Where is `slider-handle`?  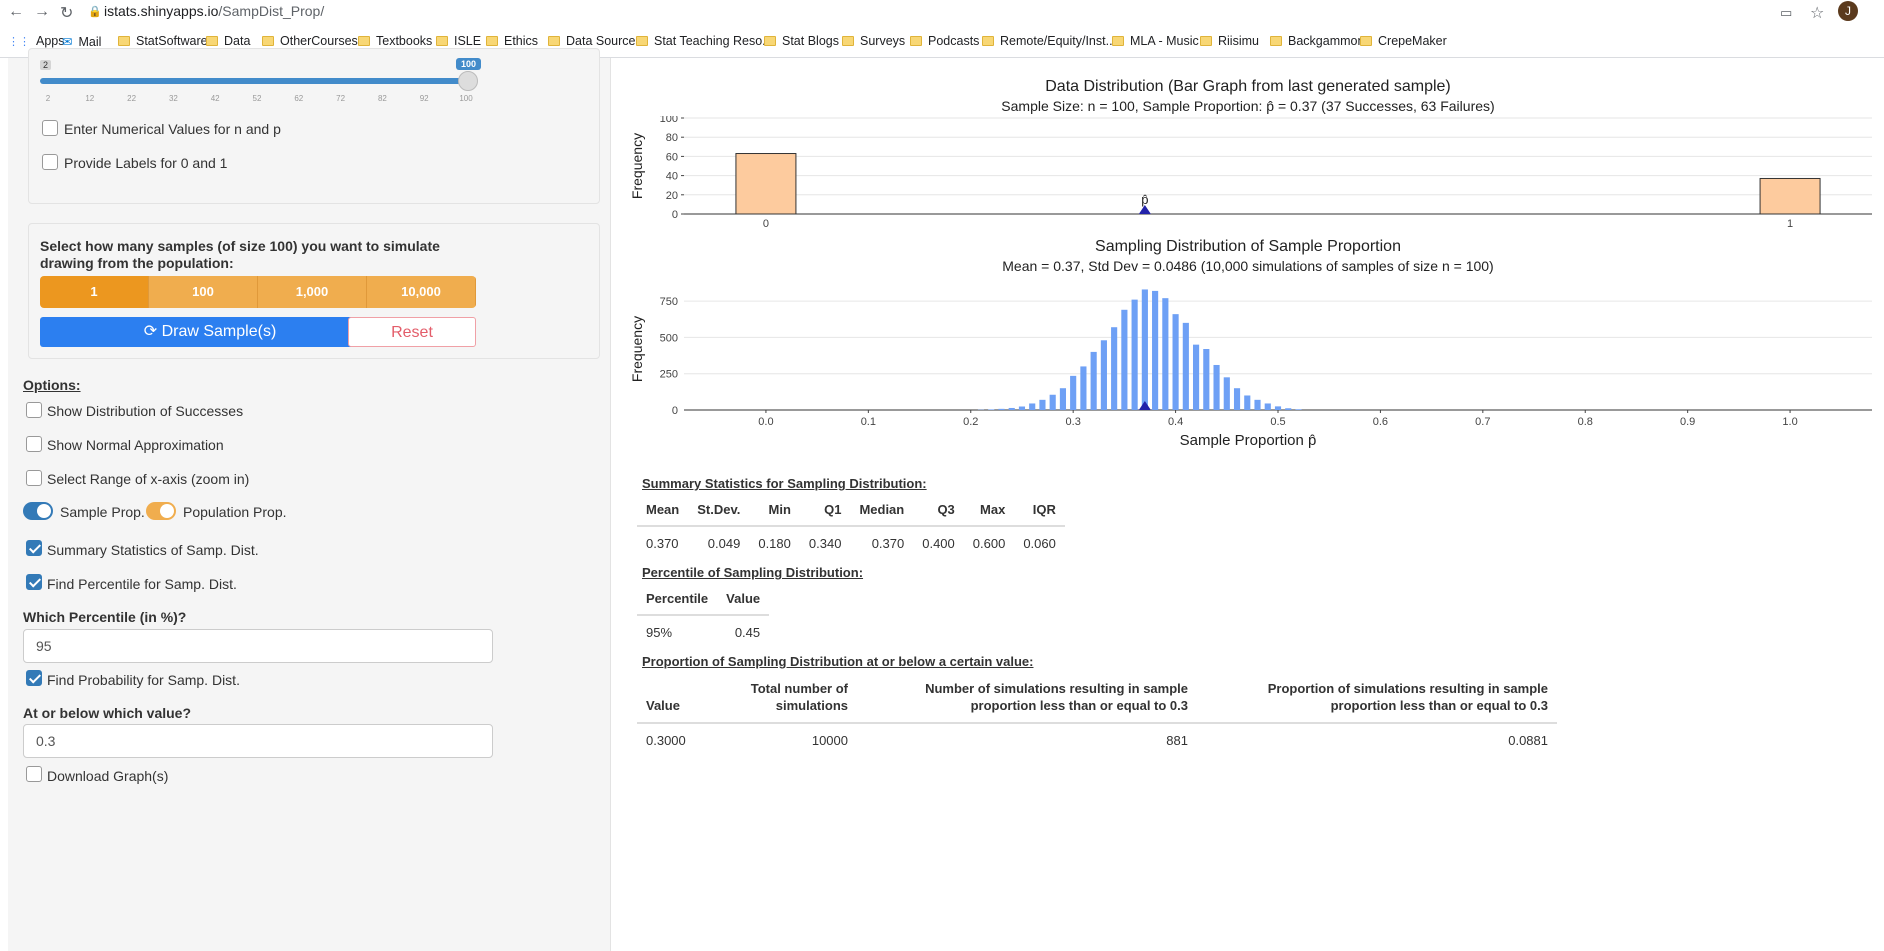
slider-handle is located at coordinates (468, 81).